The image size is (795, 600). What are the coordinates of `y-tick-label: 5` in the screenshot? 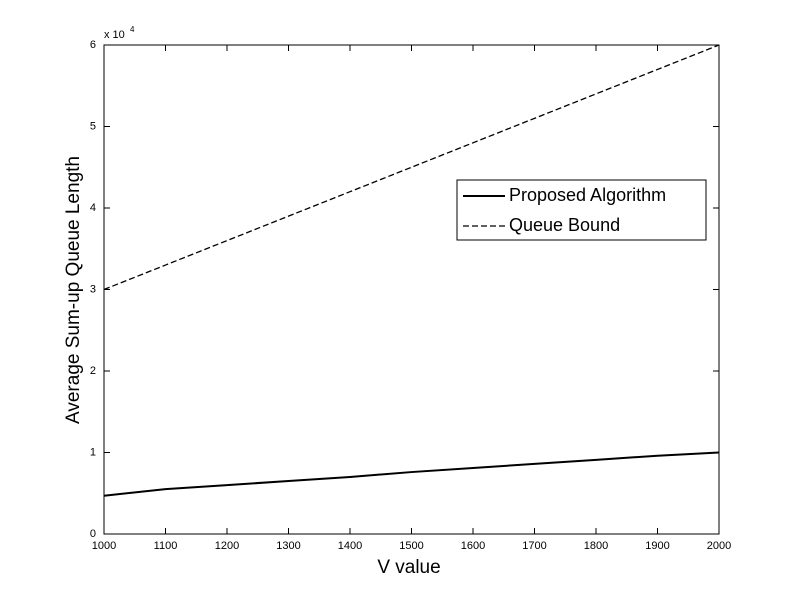 It's located at (93, 126).